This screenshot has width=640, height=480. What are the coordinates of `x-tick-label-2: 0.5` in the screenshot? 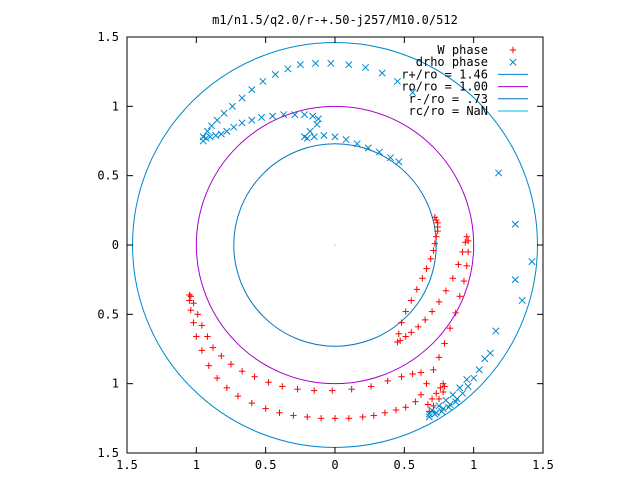 It's located at (266, 465).